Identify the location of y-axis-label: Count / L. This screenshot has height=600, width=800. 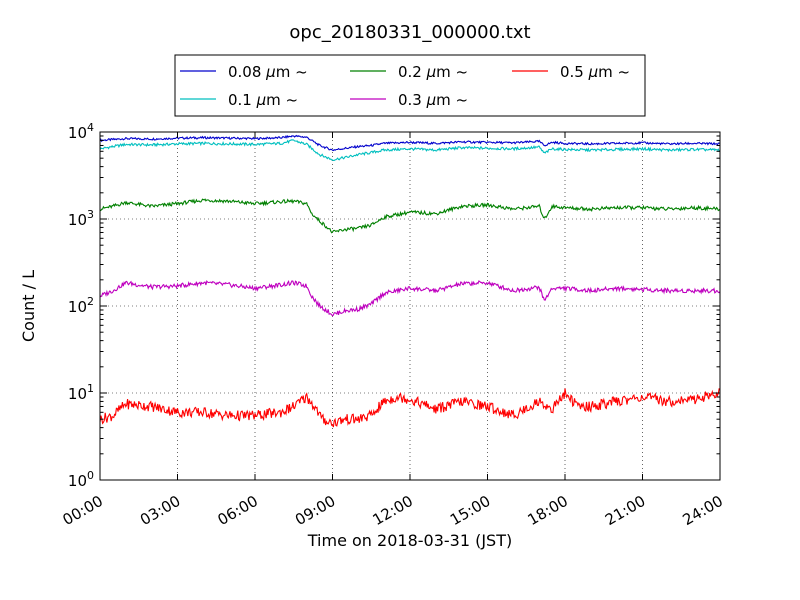
(28, 306).